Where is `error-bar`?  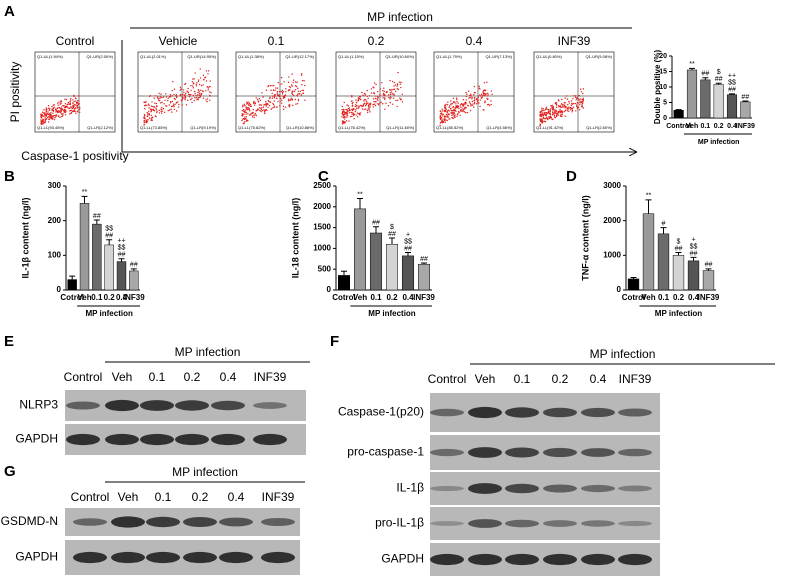
error-bar is located at coordinates (121, 260).